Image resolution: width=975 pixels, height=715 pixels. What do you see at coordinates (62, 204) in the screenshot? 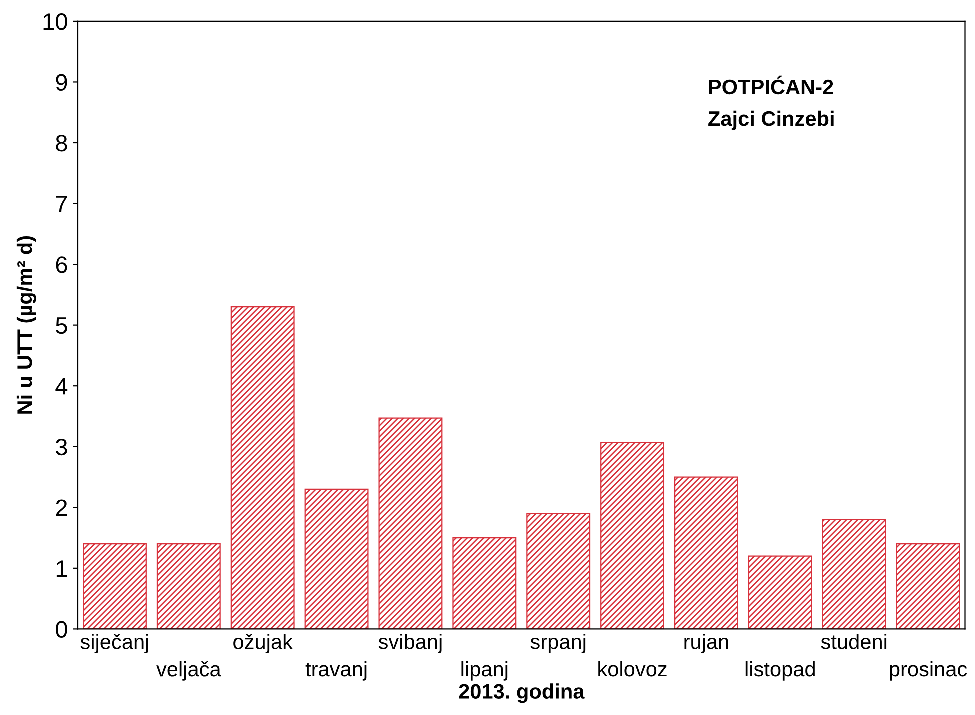
I see `y-tick-label: 7` at bounding box center [62, 204].